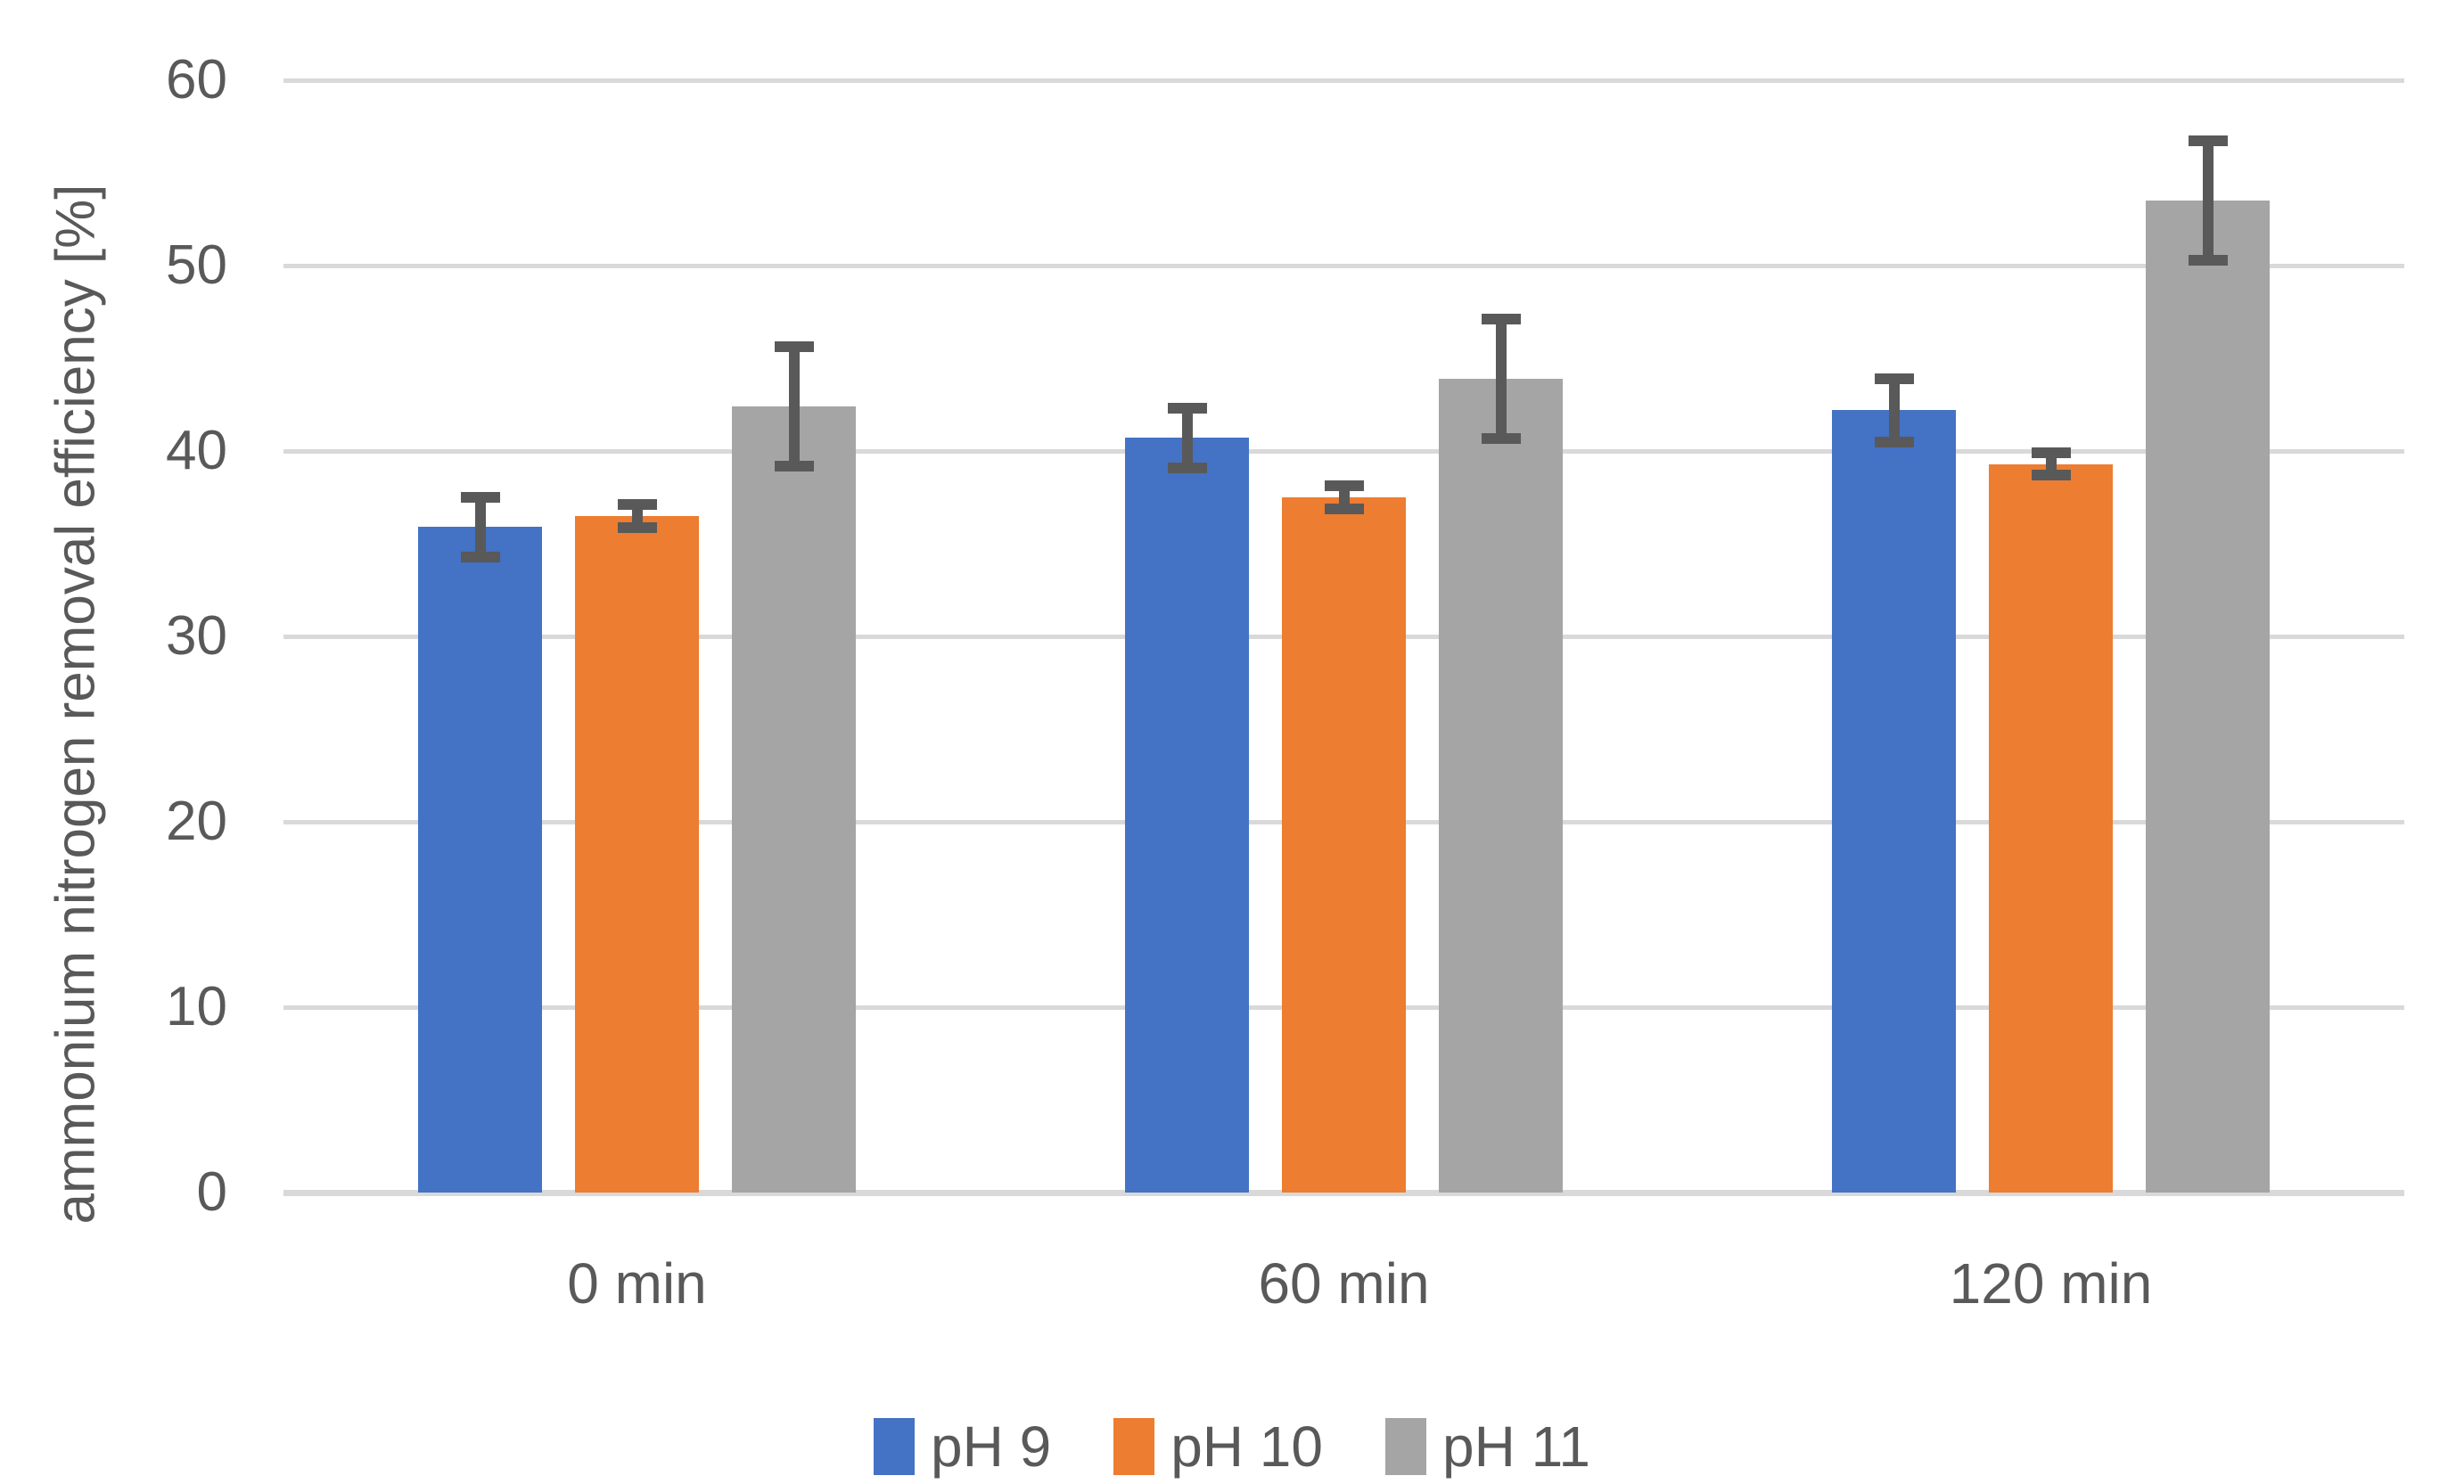 Image resolution: width=2464 pixels, height=1484 pixels. What do you see at coordinates (196, 821) in the screenshot?
I see `y-tick-label: 20` at bounding box center [196, 821].